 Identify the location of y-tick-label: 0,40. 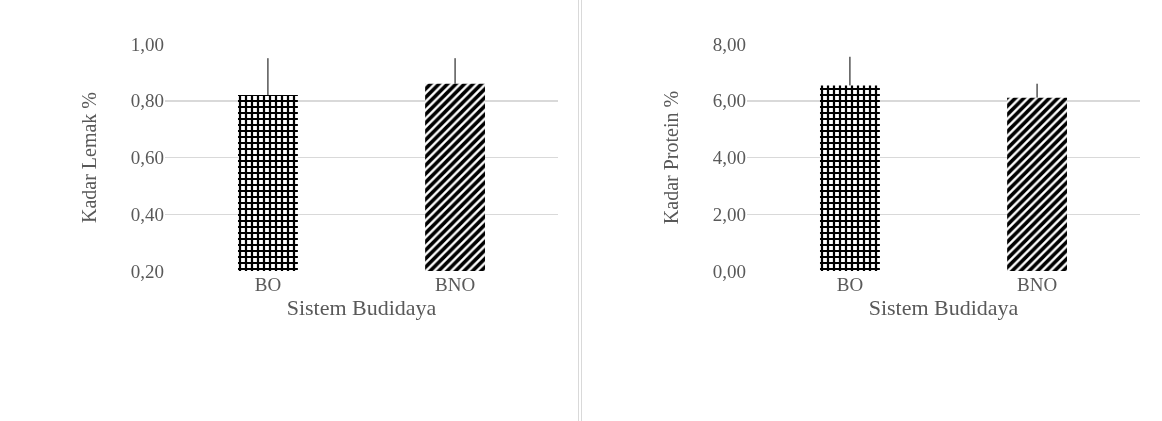
(147, 214).